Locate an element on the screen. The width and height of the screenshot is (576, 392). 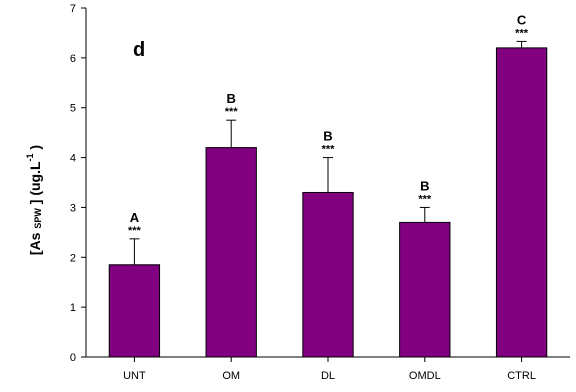
significance-letter: C is located at coordinates (522, 19).